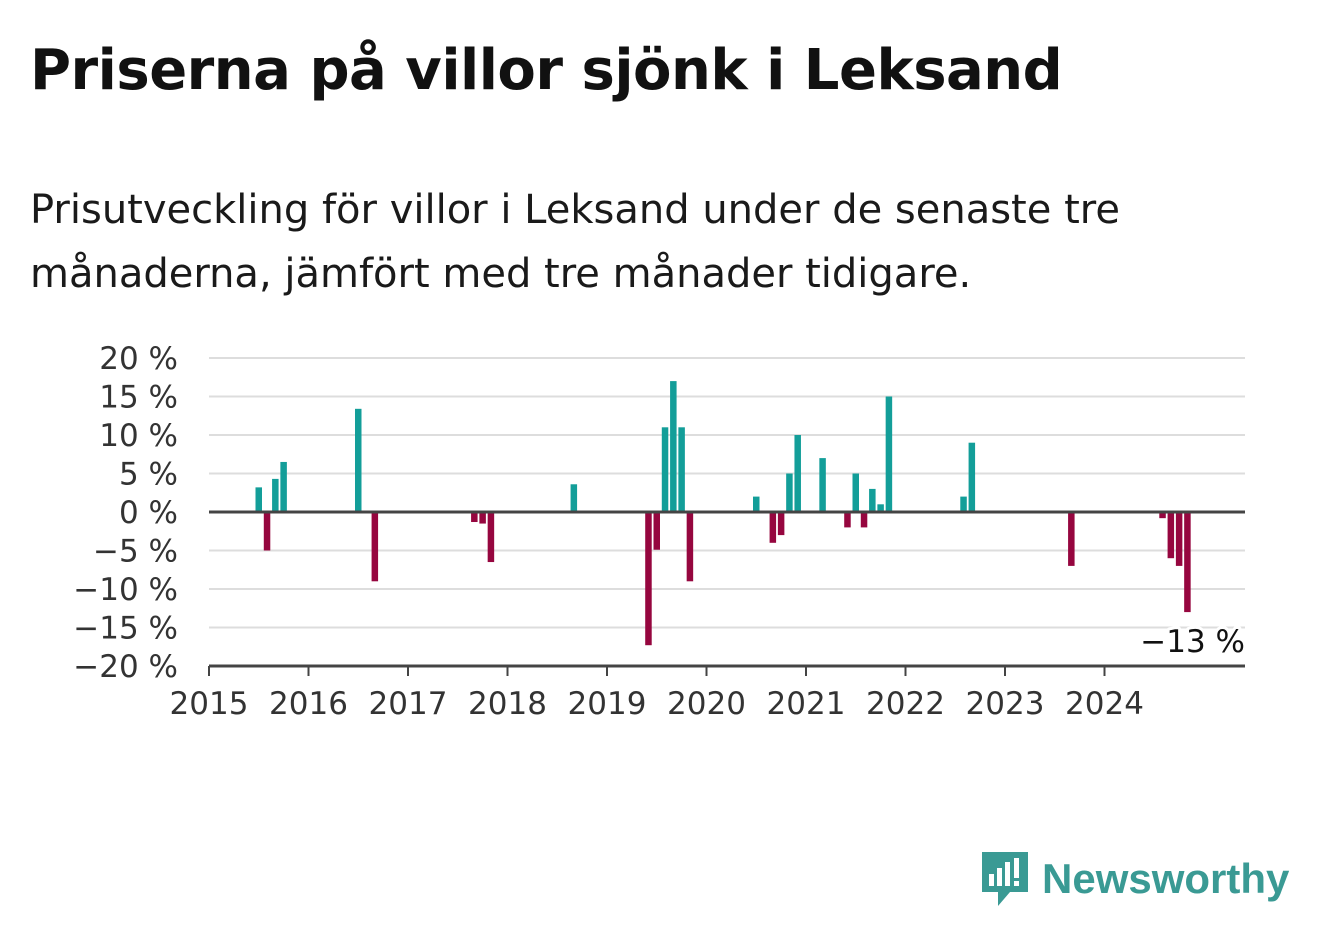 This screenshot has height=939, width=1322. What do you see at coordinates (138, 398) in the screenshot?
I see `y-tick-label: 15 %` at bounding box center [138, 398].